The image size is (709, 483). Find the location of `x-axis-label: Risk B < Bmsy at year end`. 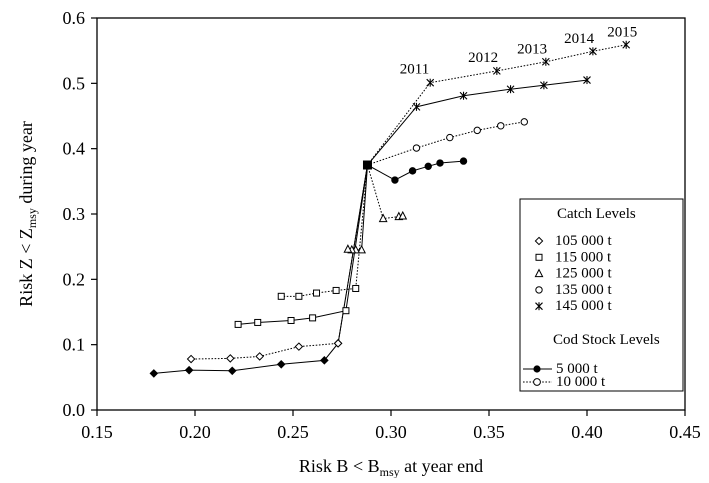

x-axis-label: Risk B < Bmsy at year end is located at coordinates (391, 467).